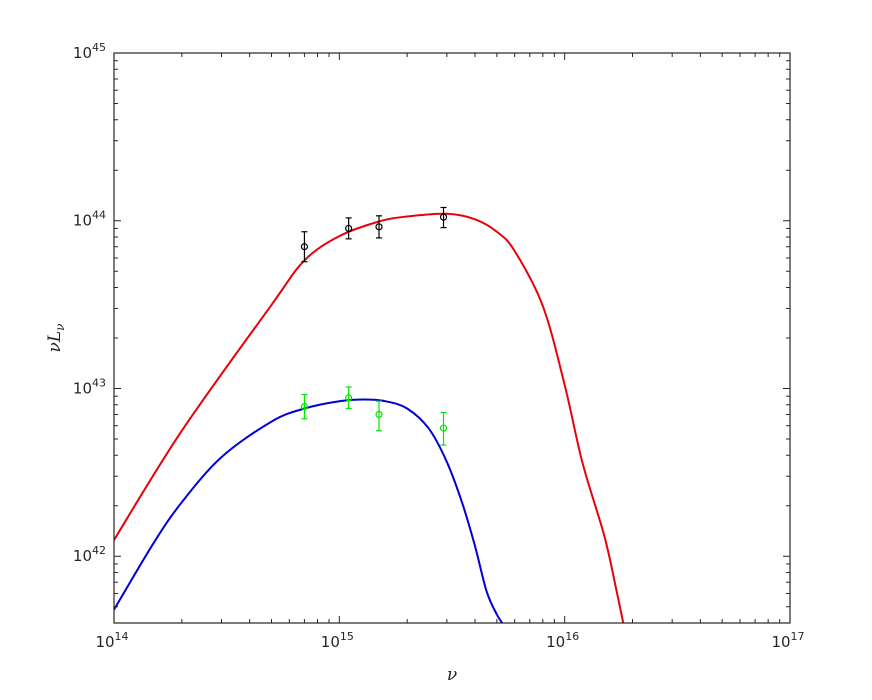 This screenshot has height=700, width=872. What do you see at coordinates (99, 382) in the screenshot?
I see `tick-exponent: 43` at bounding box center [99, 382].